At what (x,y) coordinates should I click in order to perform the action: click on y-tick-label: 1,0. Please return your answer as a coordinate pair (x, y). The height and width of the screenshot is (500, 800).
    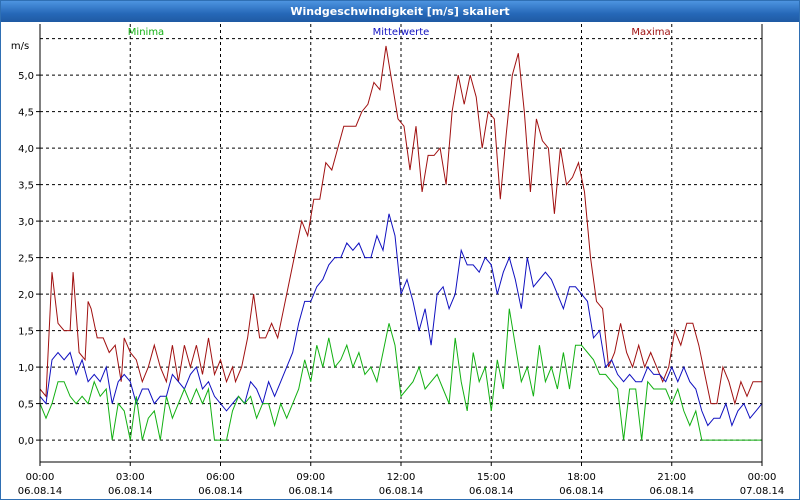
    Looking at the image, I should click on (26, 368).